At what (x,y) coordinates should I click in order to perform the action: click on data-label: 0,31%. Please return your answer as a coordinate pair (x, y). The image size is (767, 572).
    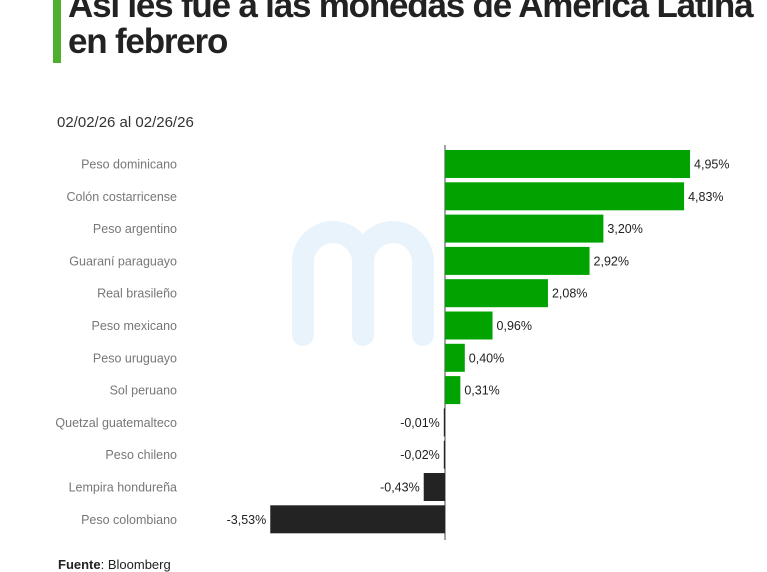
    Looking at the image, I should click on (481, 391).